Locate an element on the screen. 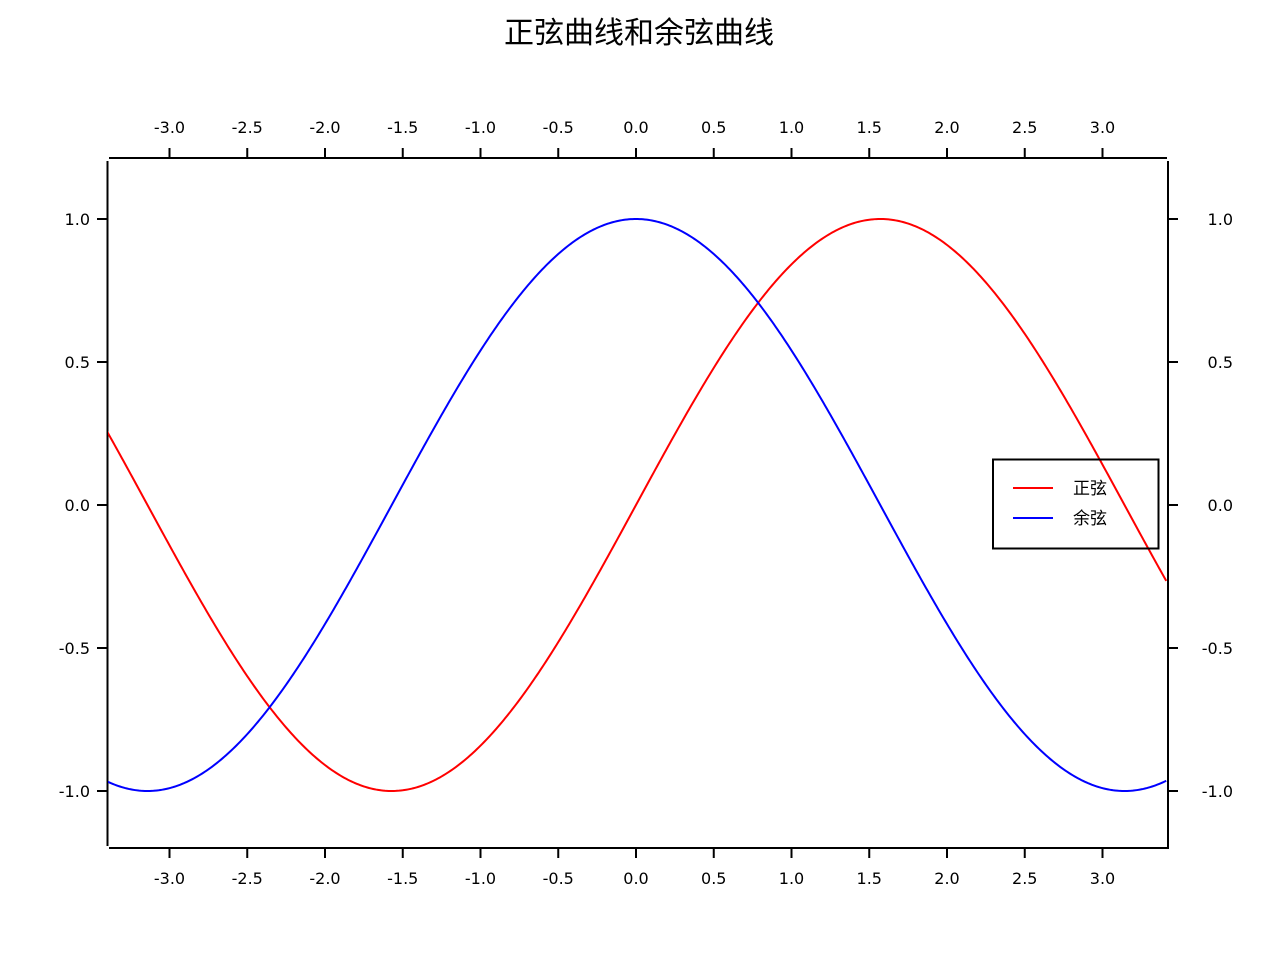  x-tick-label-bottom: -1.0 is located at coordinates (480, 878).